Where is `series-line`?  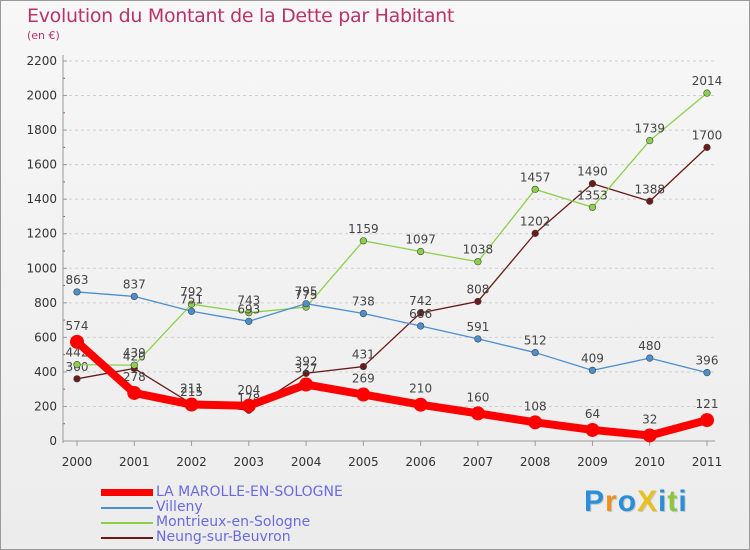
series-line is located at coordinates (392, 332).